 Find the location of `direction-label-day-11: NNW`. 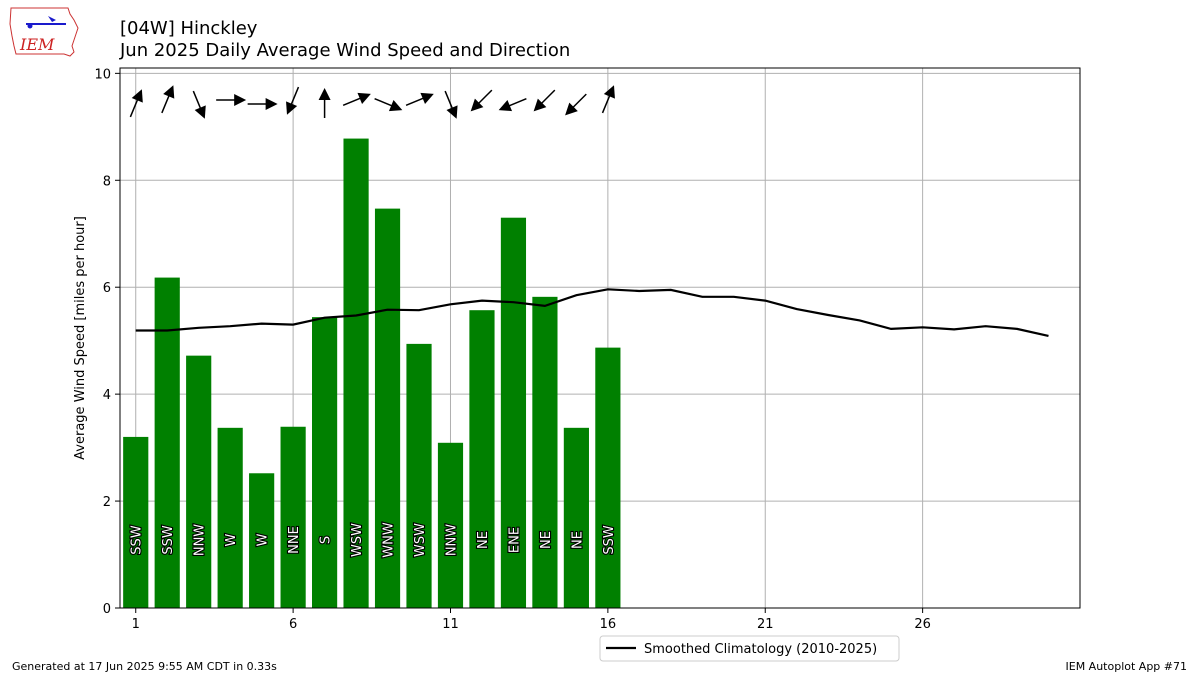

direction-label-day-11: NNW is located at coordinates (451, 540).